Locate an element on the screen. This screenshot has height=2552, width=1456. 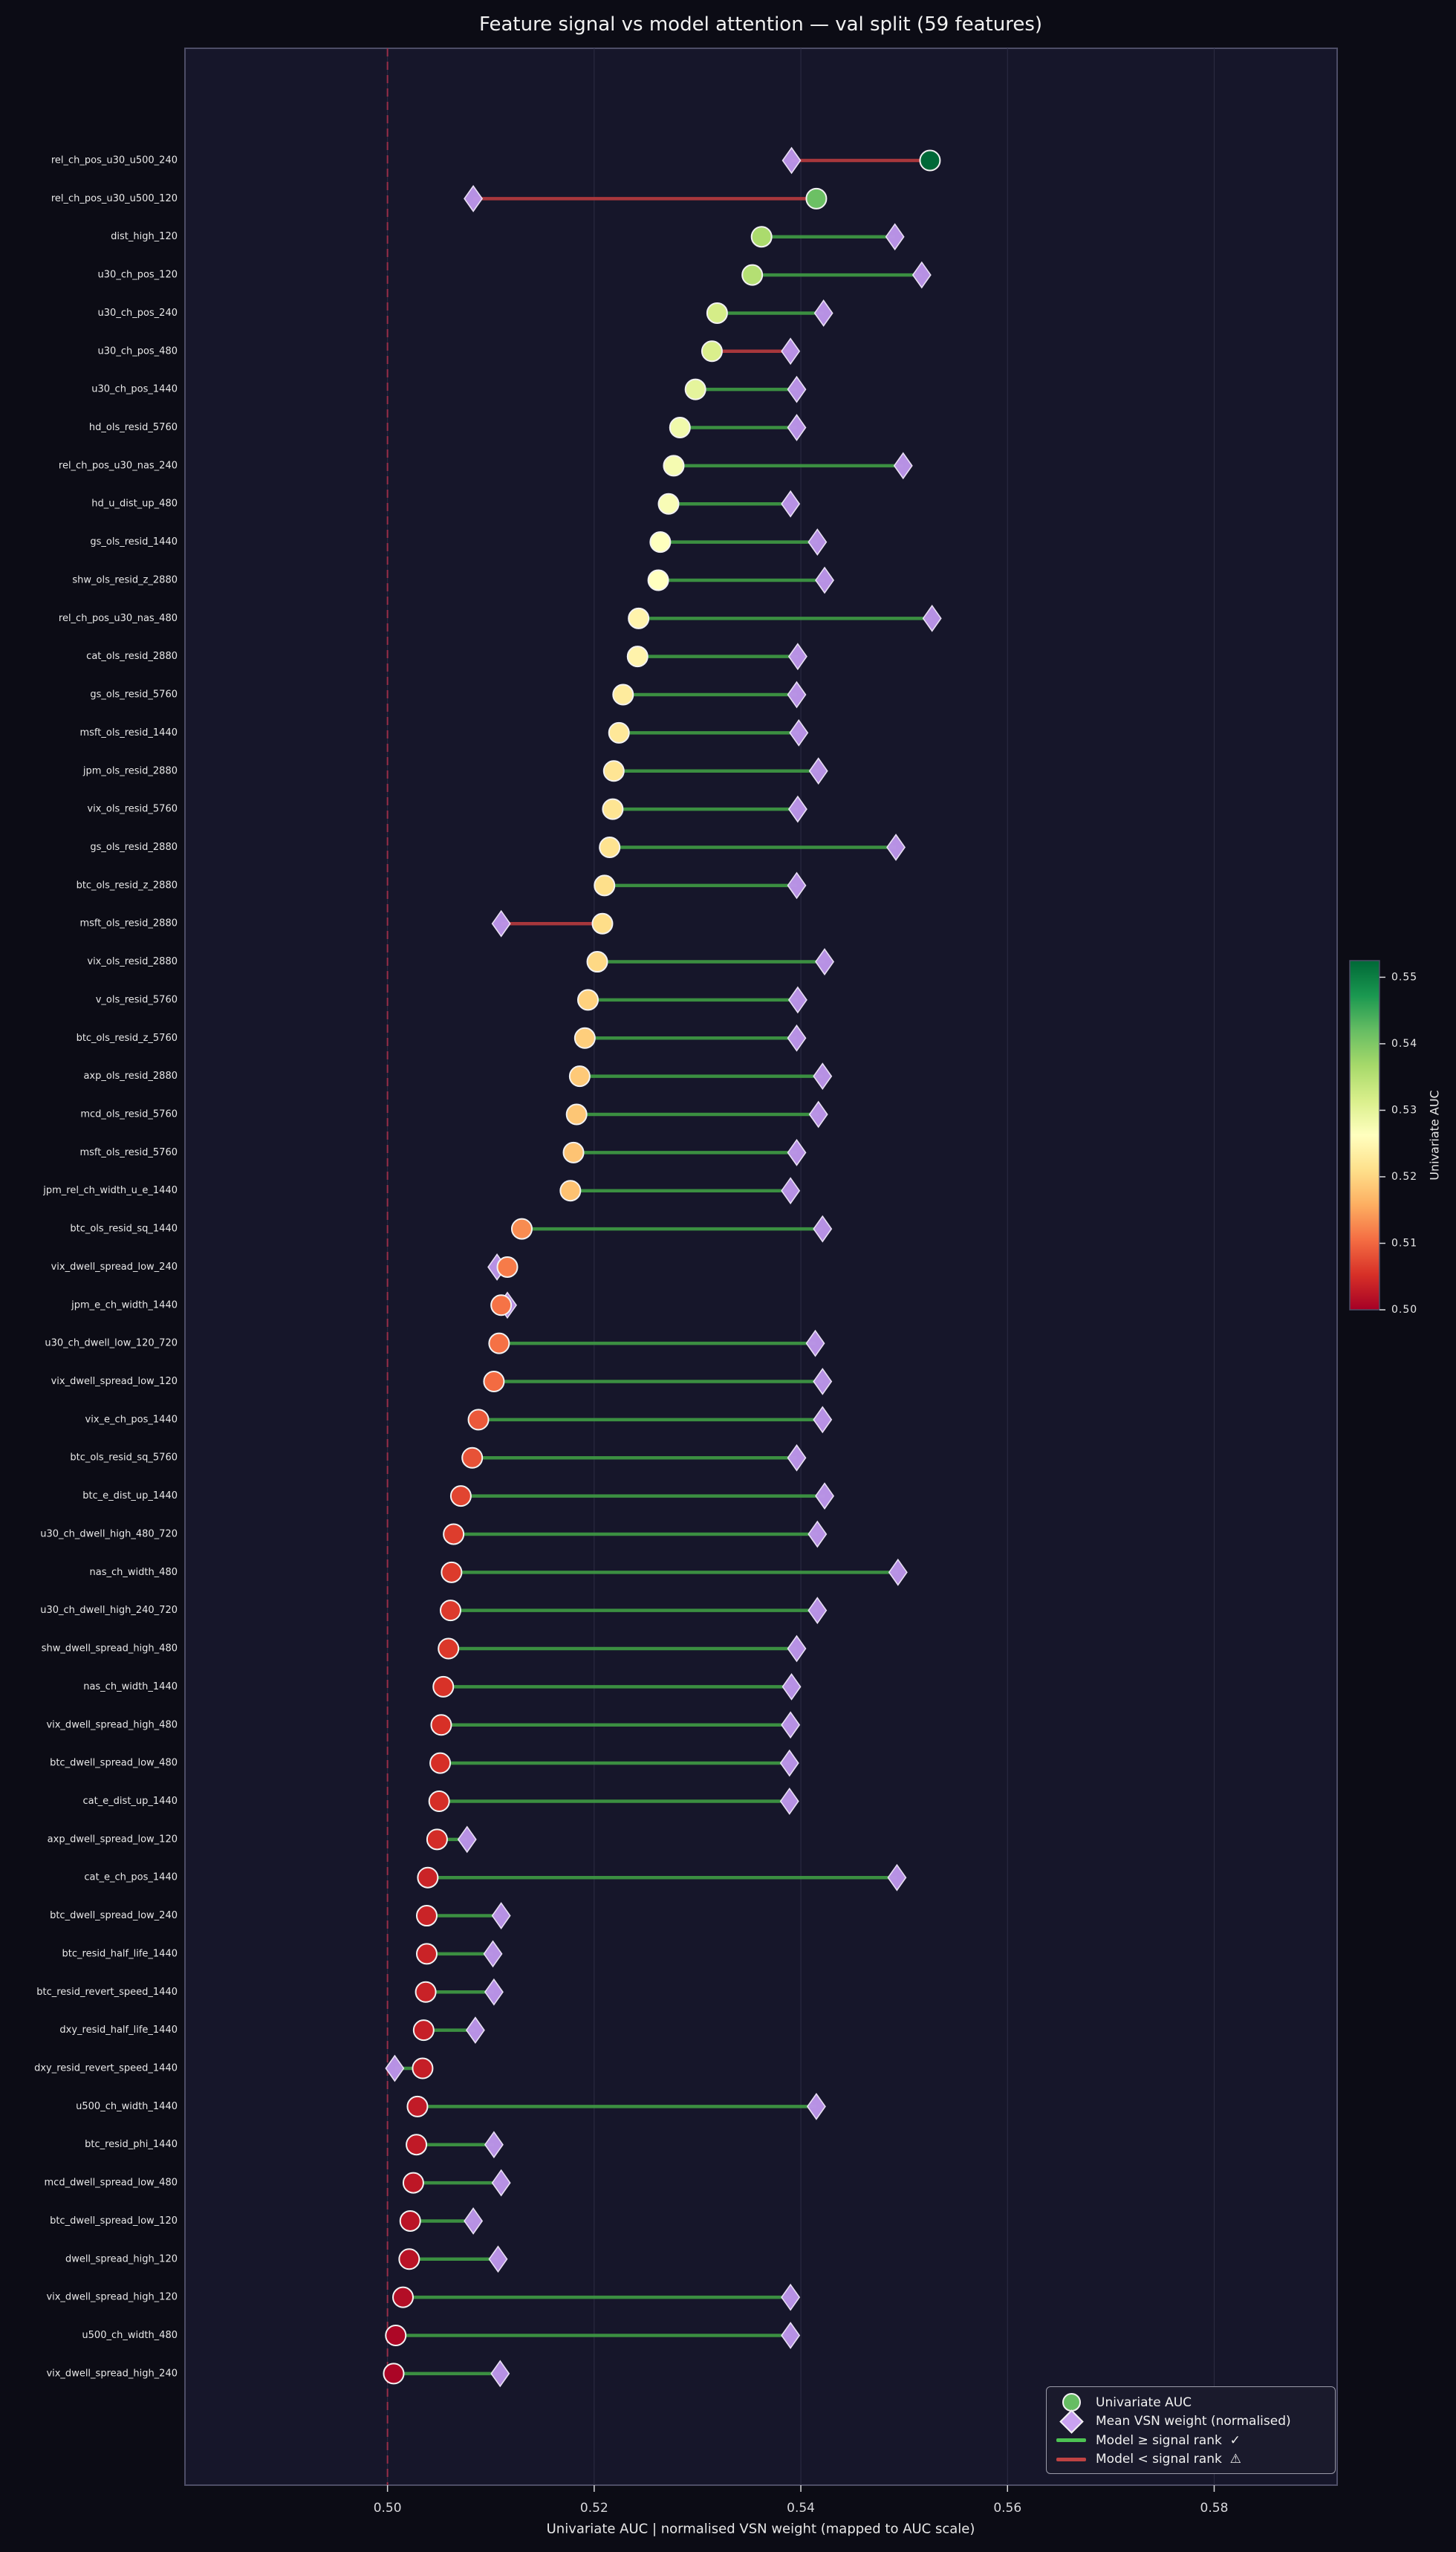
y-tick-label: u30_ch_dwell_high_480_720 is located at coordinates (109, 1533).